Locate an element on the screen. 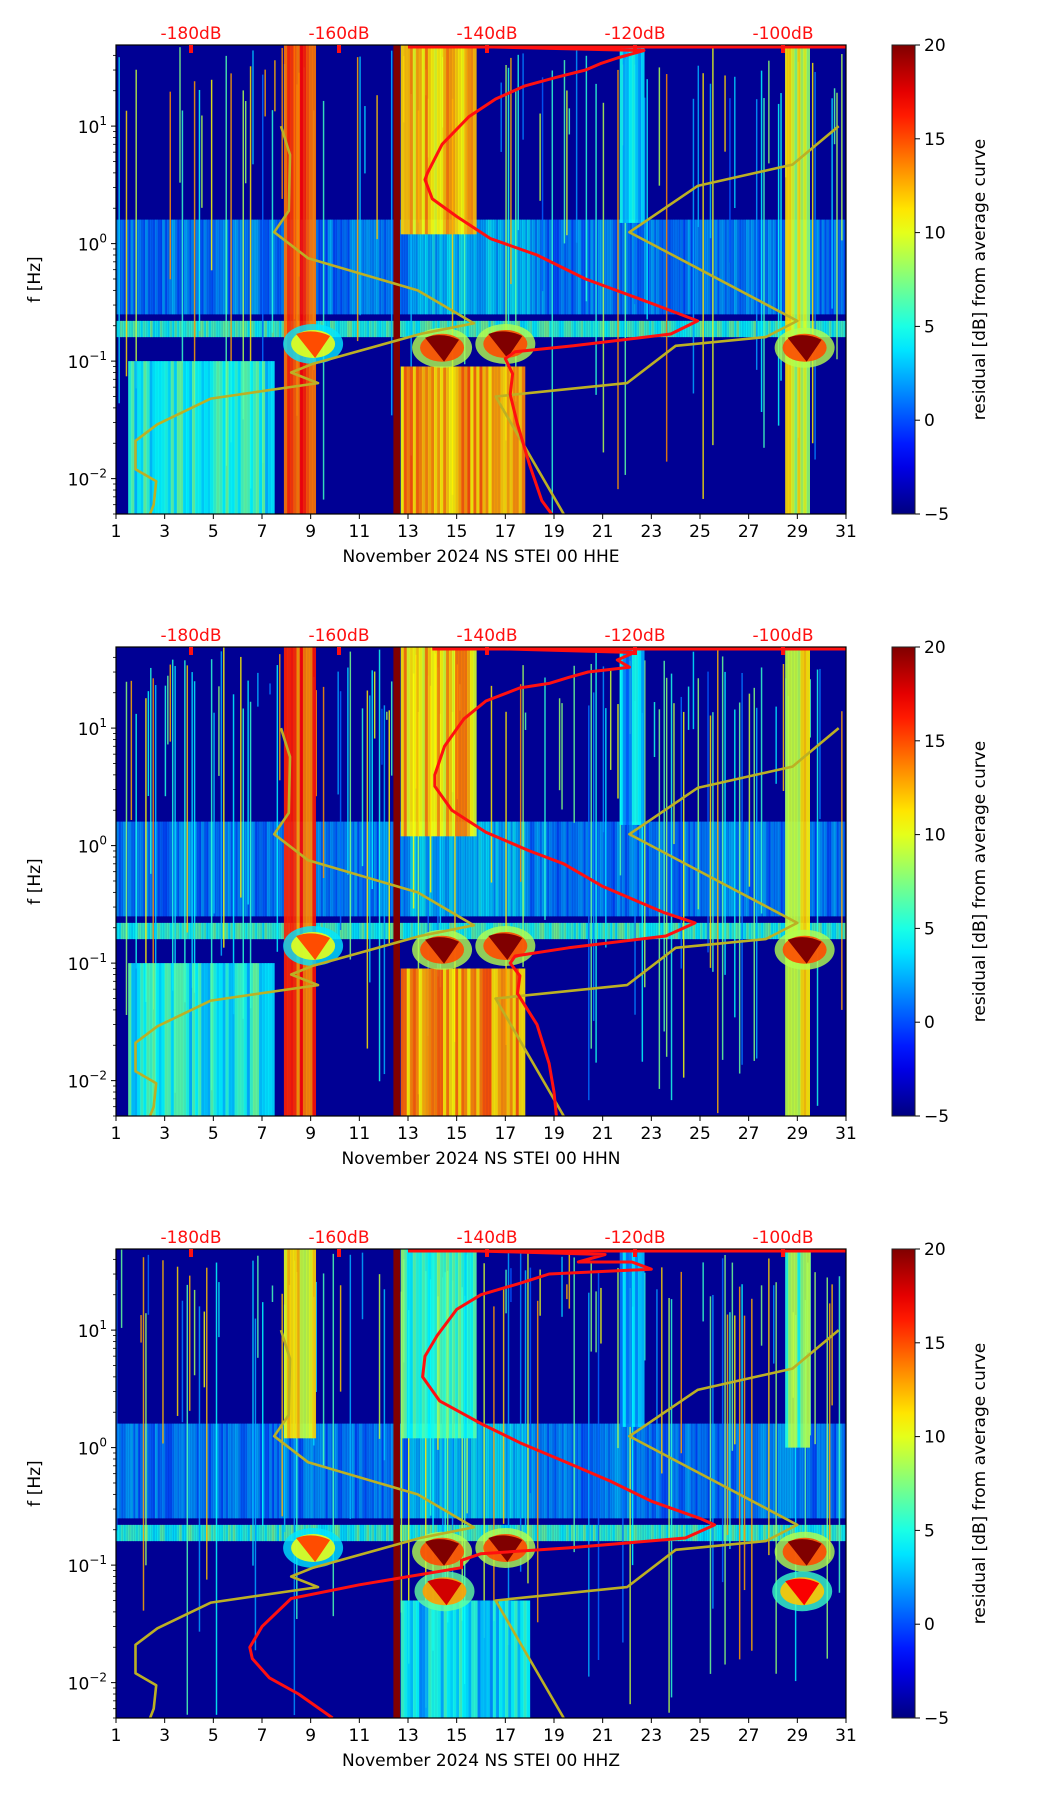  x-tick-label: 1 is located at coordinates (116, 1134).